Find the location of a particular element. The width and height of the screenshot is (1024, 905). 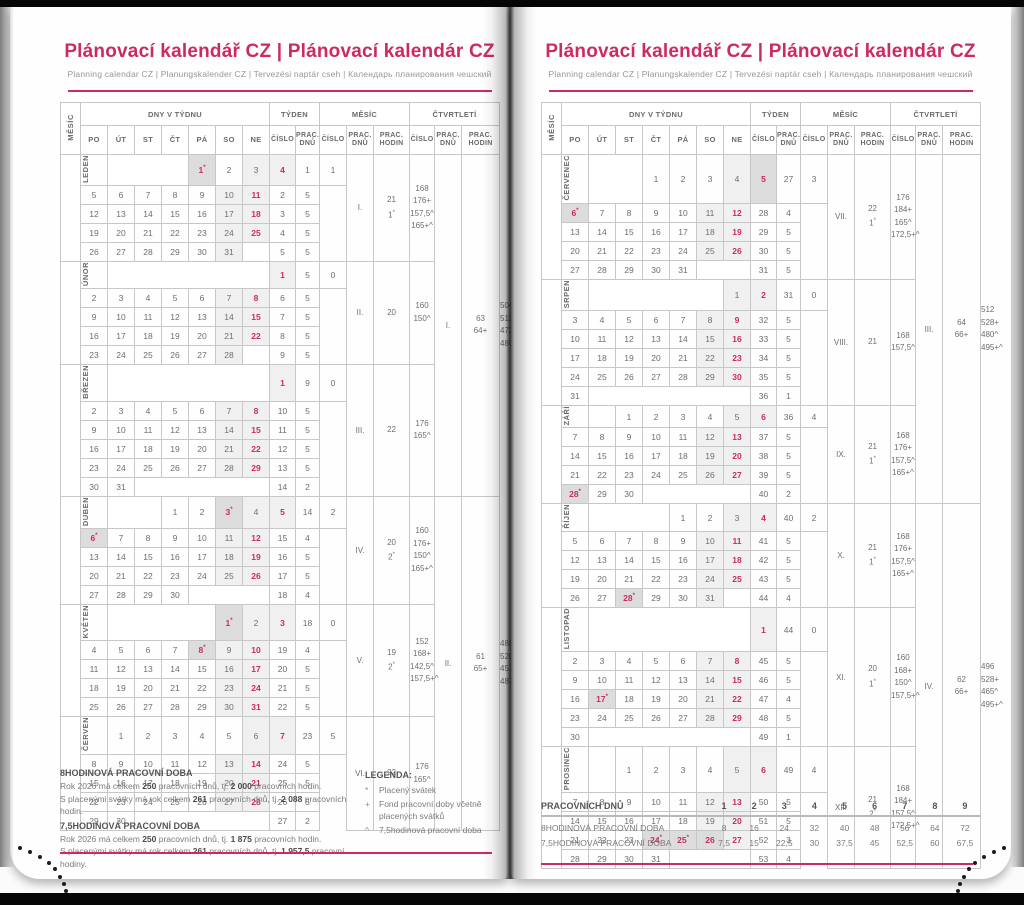

week-number: 2 is located at coordinates (282, 194).